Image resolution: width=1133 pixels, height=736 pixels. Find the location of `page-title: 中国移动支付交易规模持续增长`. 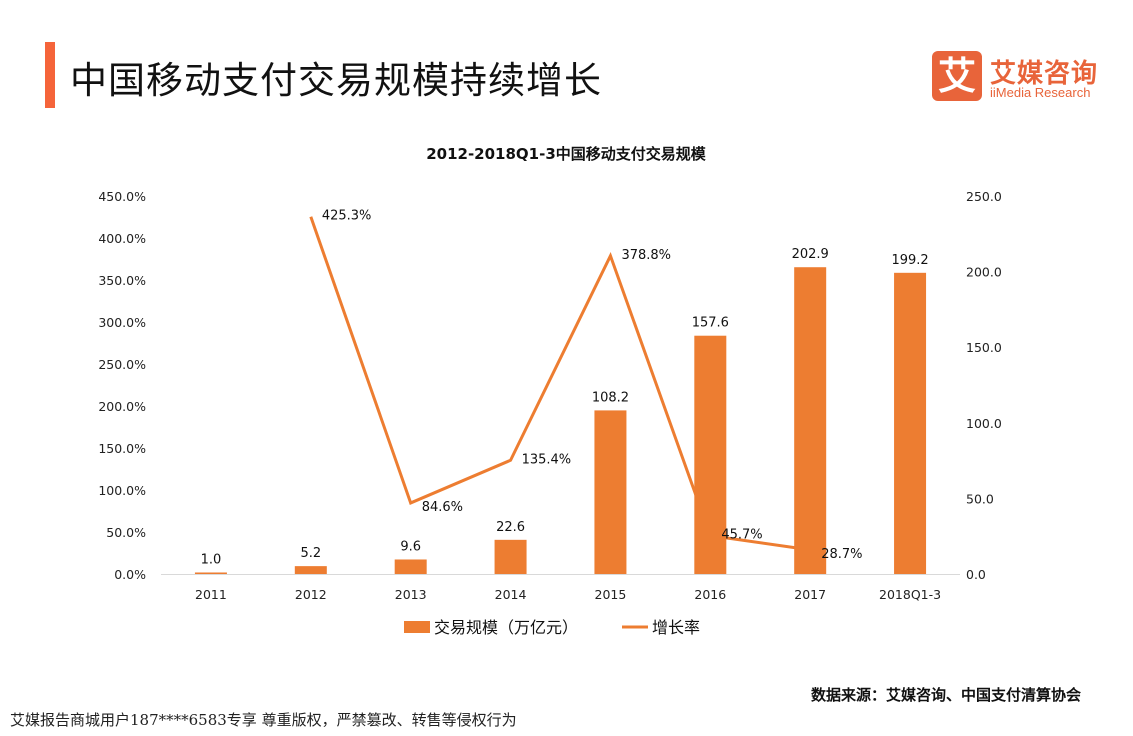

page-title: 中国移动支付交易规模持续增长 is located at coordinates (336, 80).